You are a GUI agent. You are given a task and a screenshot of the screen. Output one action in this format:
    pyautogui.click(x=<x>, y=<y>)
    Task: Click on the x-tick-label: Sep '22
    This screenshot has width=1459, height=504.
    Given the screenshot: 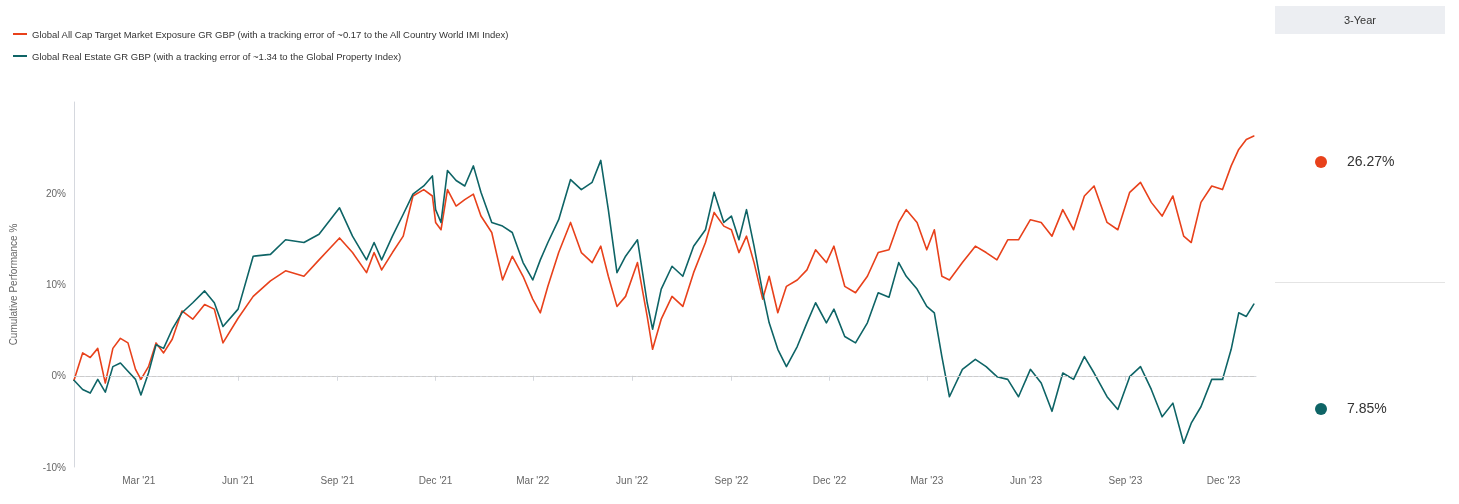 What is the action you would take?
    pyautogui.click(x=731, y=480)
    